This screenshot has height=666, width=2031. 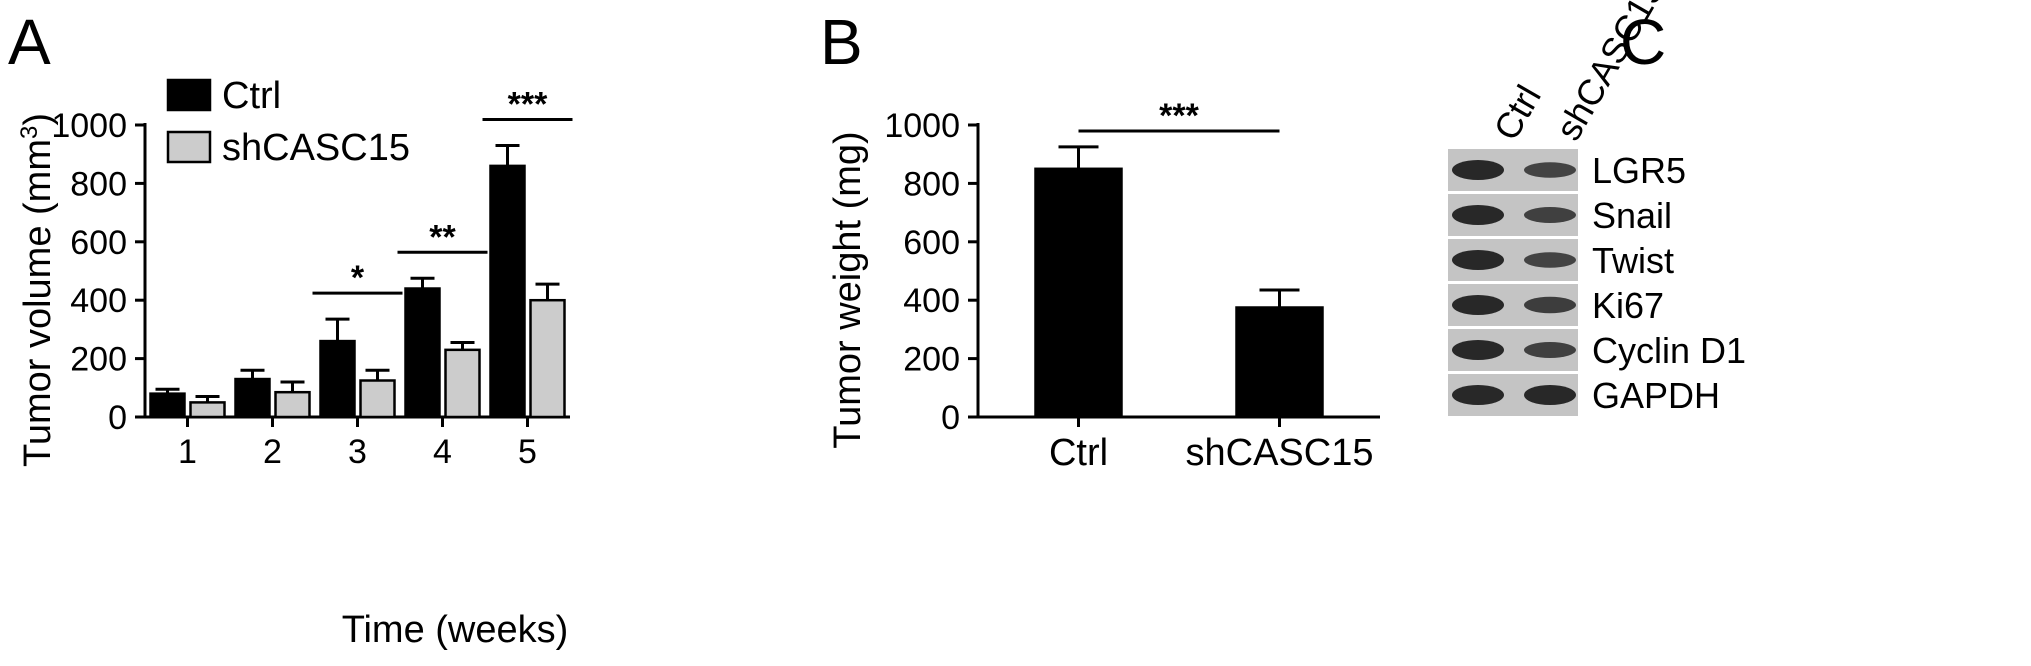 What do you see at coordinates (848, 289) in the screenshot?
I see `panel-b-ylabel: Tumor weight (mg)` at bounding box center [848, 289].